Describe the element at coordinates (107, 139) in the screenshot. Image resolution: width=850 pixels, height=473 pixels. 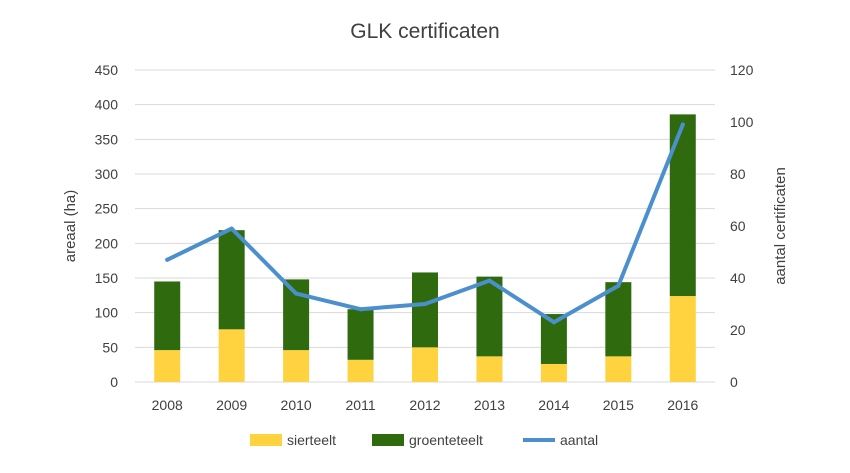
I see `left-axis-tick-label: 350` at that location.